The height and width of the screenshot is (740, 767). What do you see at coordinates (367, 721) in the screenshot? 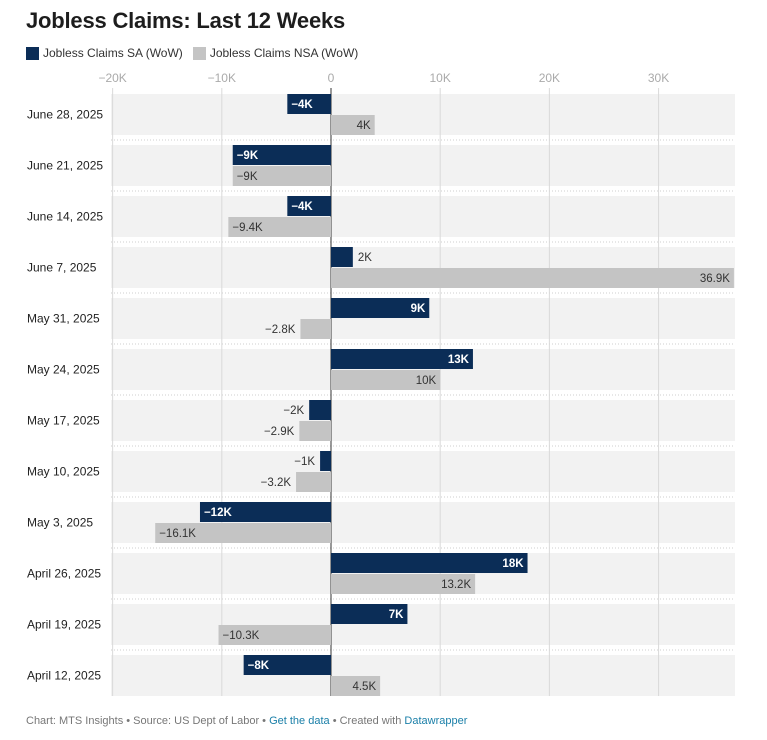
I see `footer-middle: • Created with` at bounding box center [367, 721].